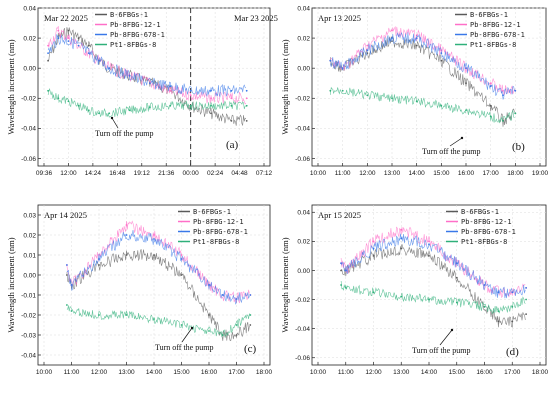  I want to click on annotation-arrow, so click(456, 142).